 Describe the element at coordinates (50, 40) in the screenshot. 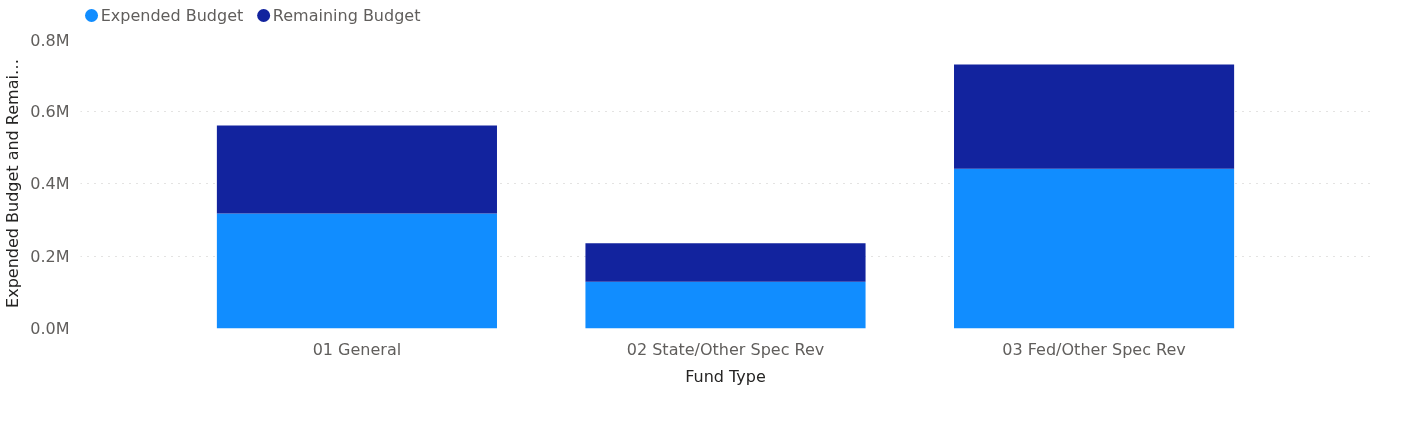

I see `y-tick-label: 0.8M` at that location.